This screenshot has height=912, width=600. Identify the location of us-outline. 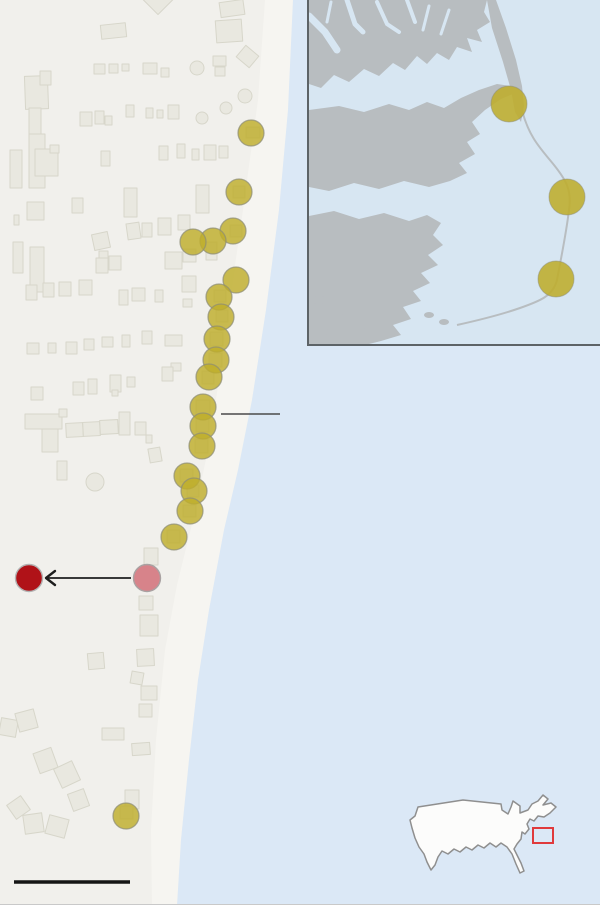
(483, 834).